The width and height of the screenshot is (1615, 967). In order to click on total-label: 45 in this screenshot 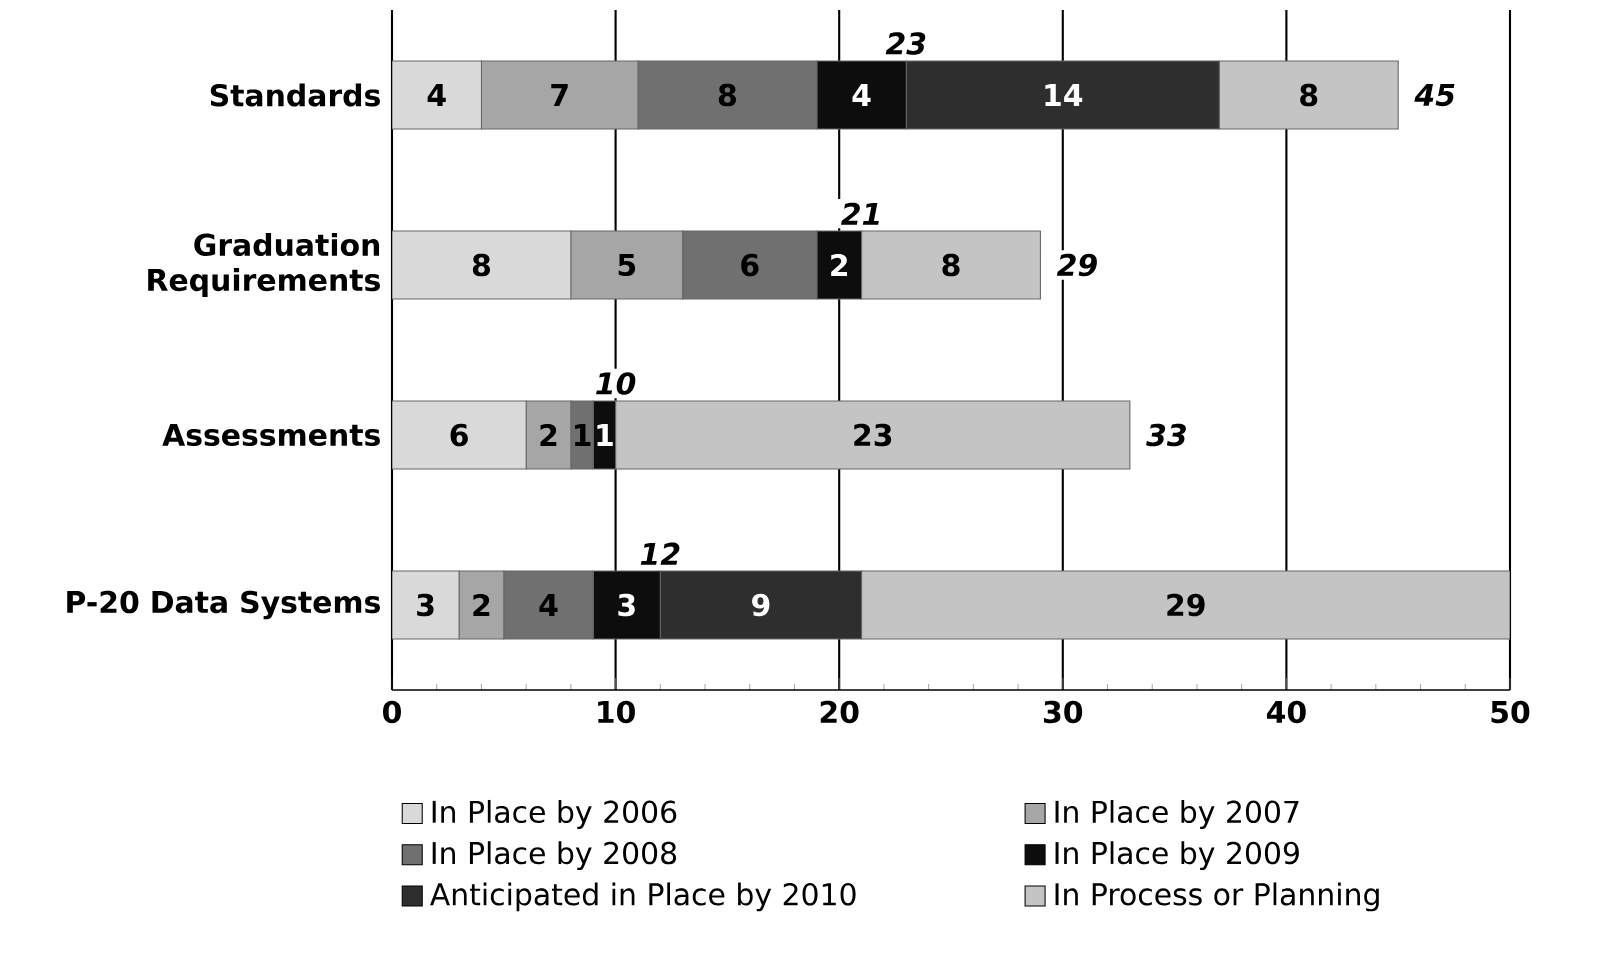, I will do `click(1434, 95)`.